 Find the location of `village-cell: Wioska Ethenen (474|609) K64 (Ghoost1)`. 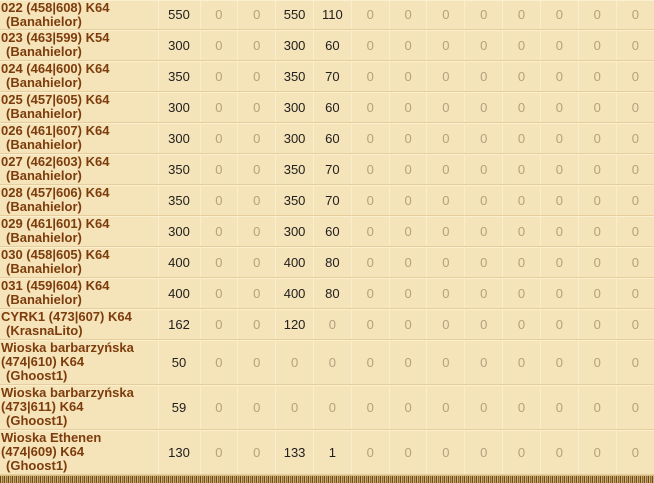

village-cell: Wioska Ethenen (474|609) K64 (Ghoost1) is located at coordinates (79, 452).